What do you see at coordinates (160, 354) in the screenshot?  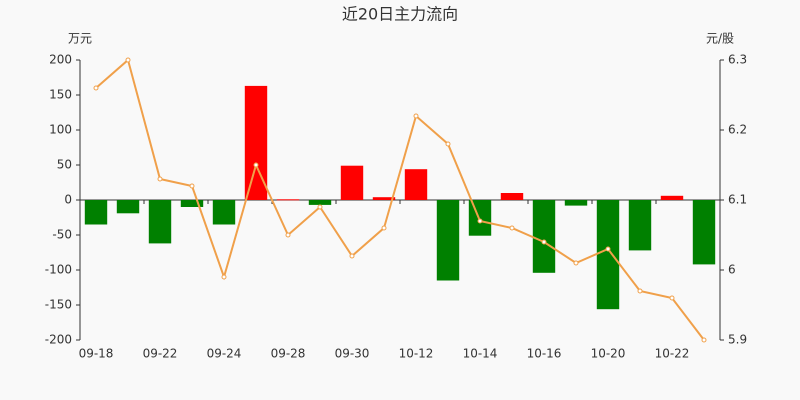 I see `x-tick-label: 09-22` at bounding box center [160, 354].